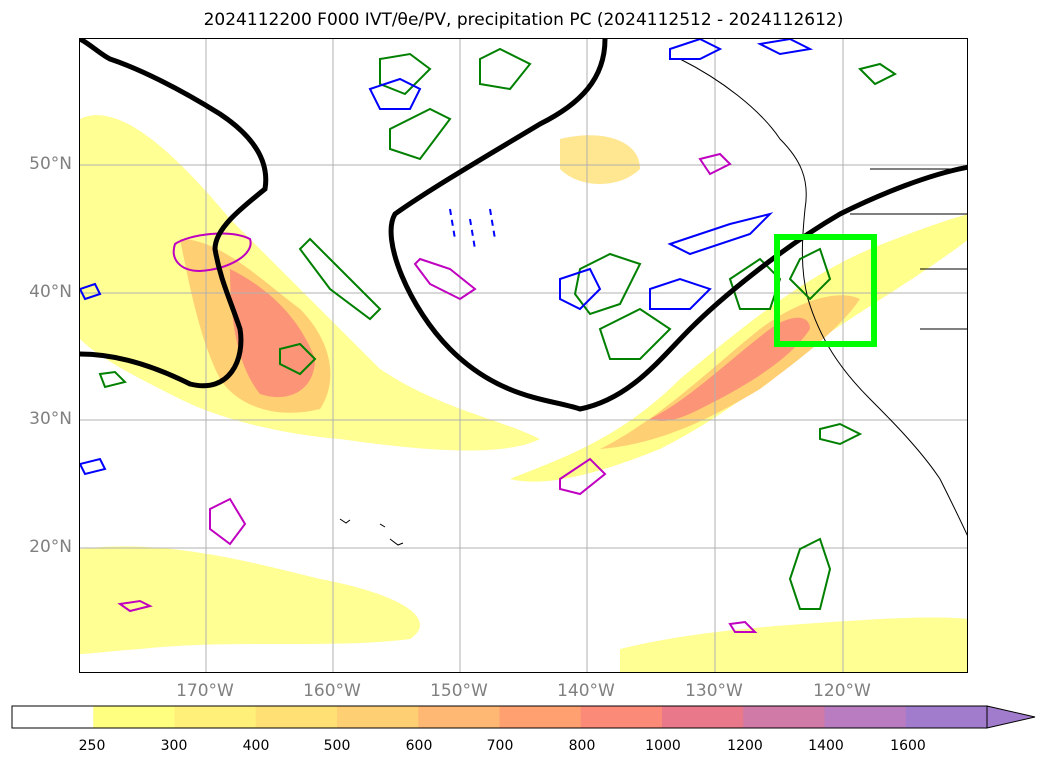  What do you see at coordinates (826, 746) in the screenshot?
I see `colorbar-tick: 1400` at bounding box center [826, 746].